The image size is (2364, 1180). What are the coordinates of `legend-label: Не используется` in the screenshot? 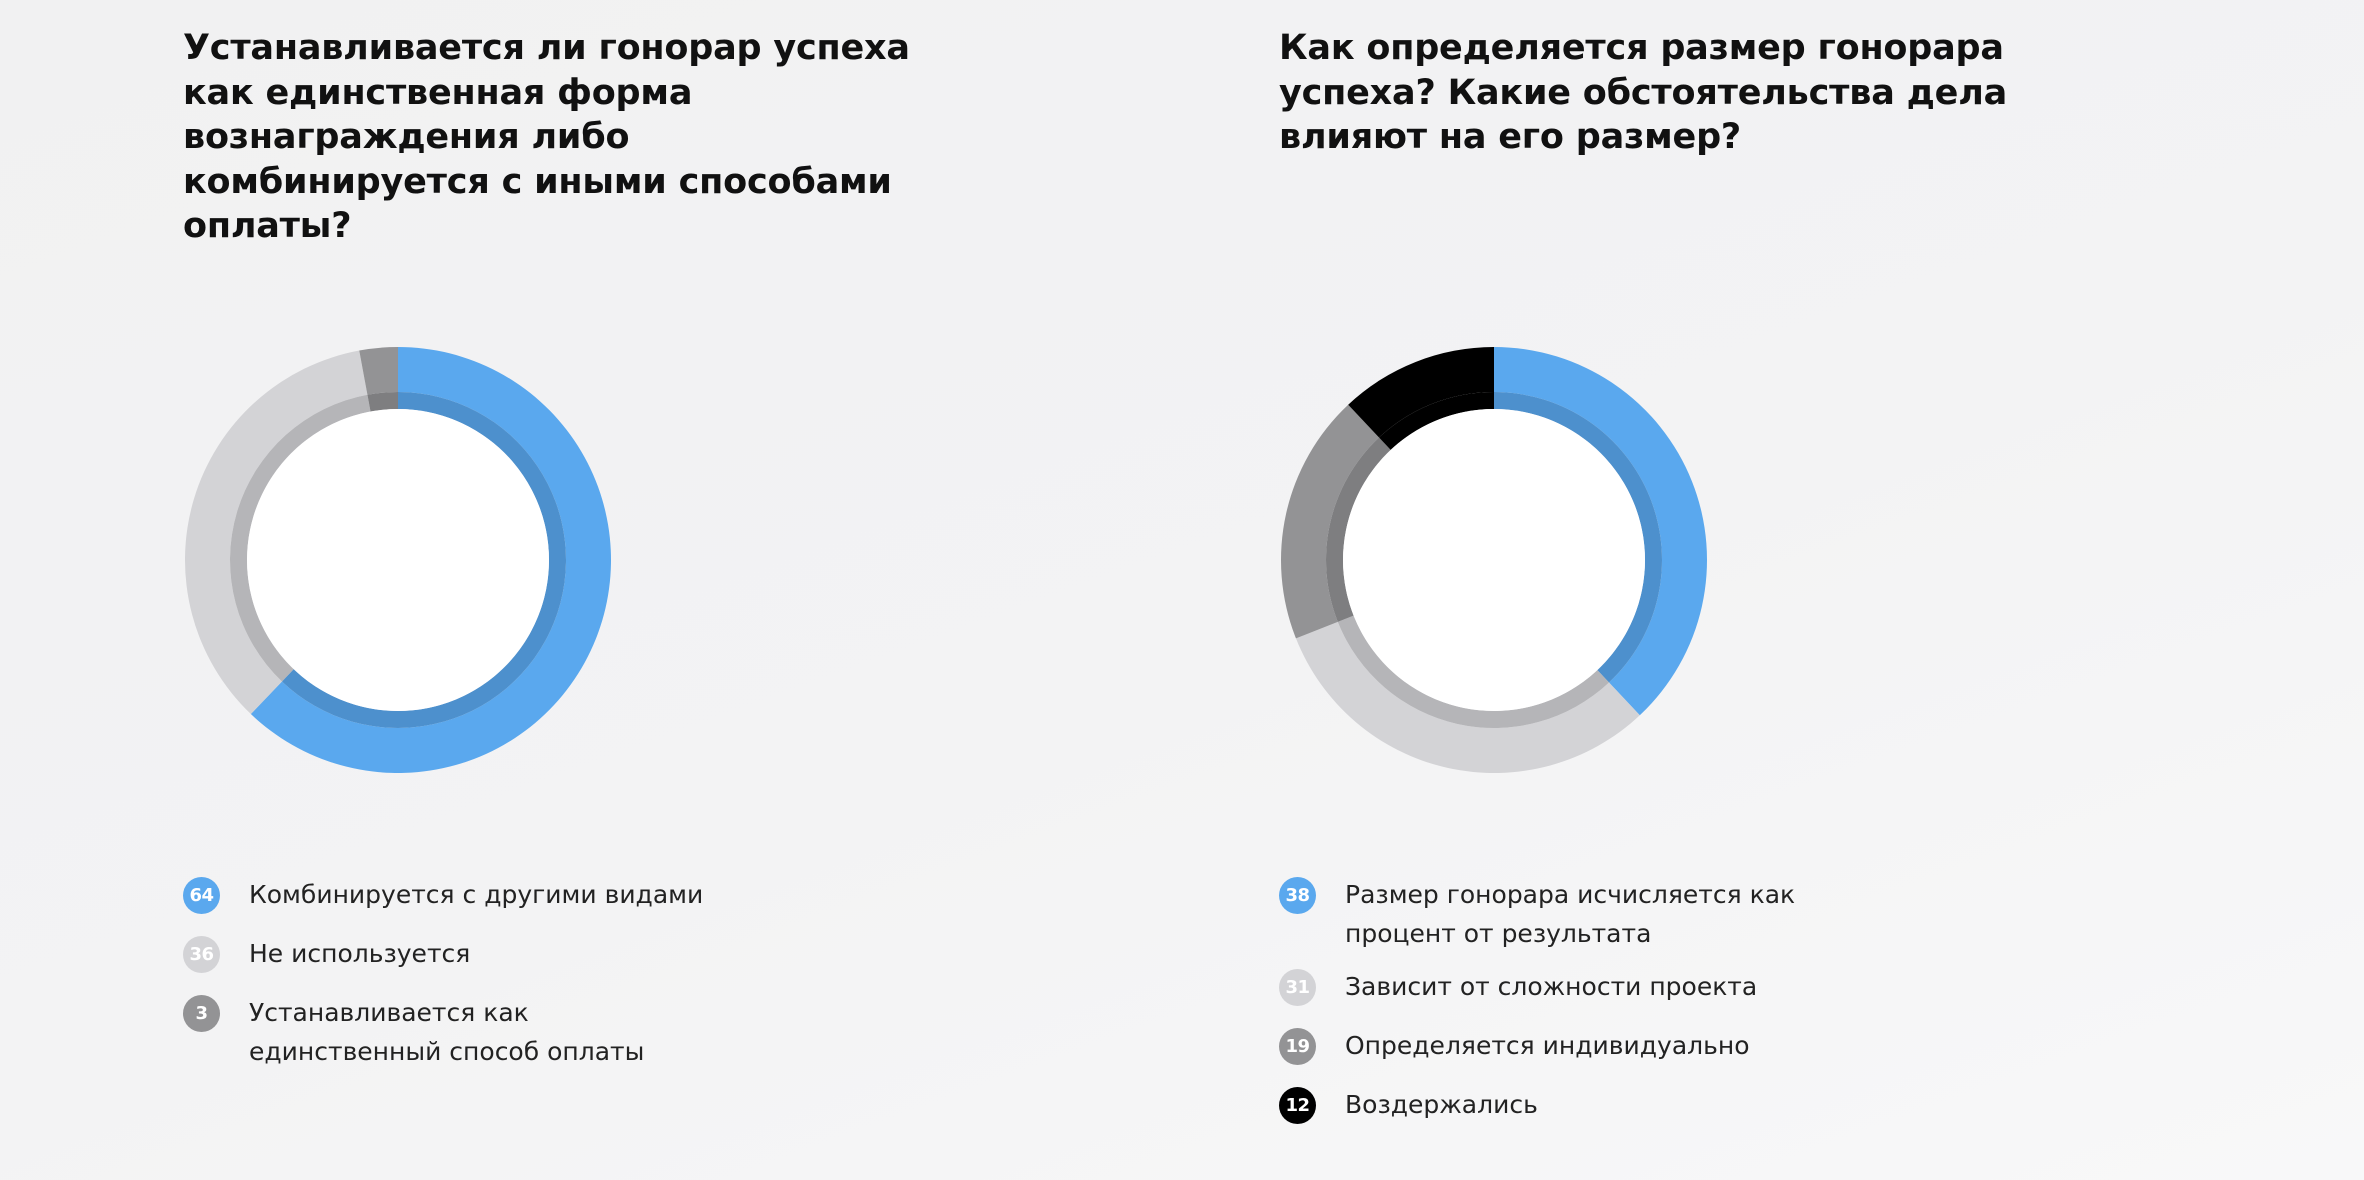 It's located at (360, 953).